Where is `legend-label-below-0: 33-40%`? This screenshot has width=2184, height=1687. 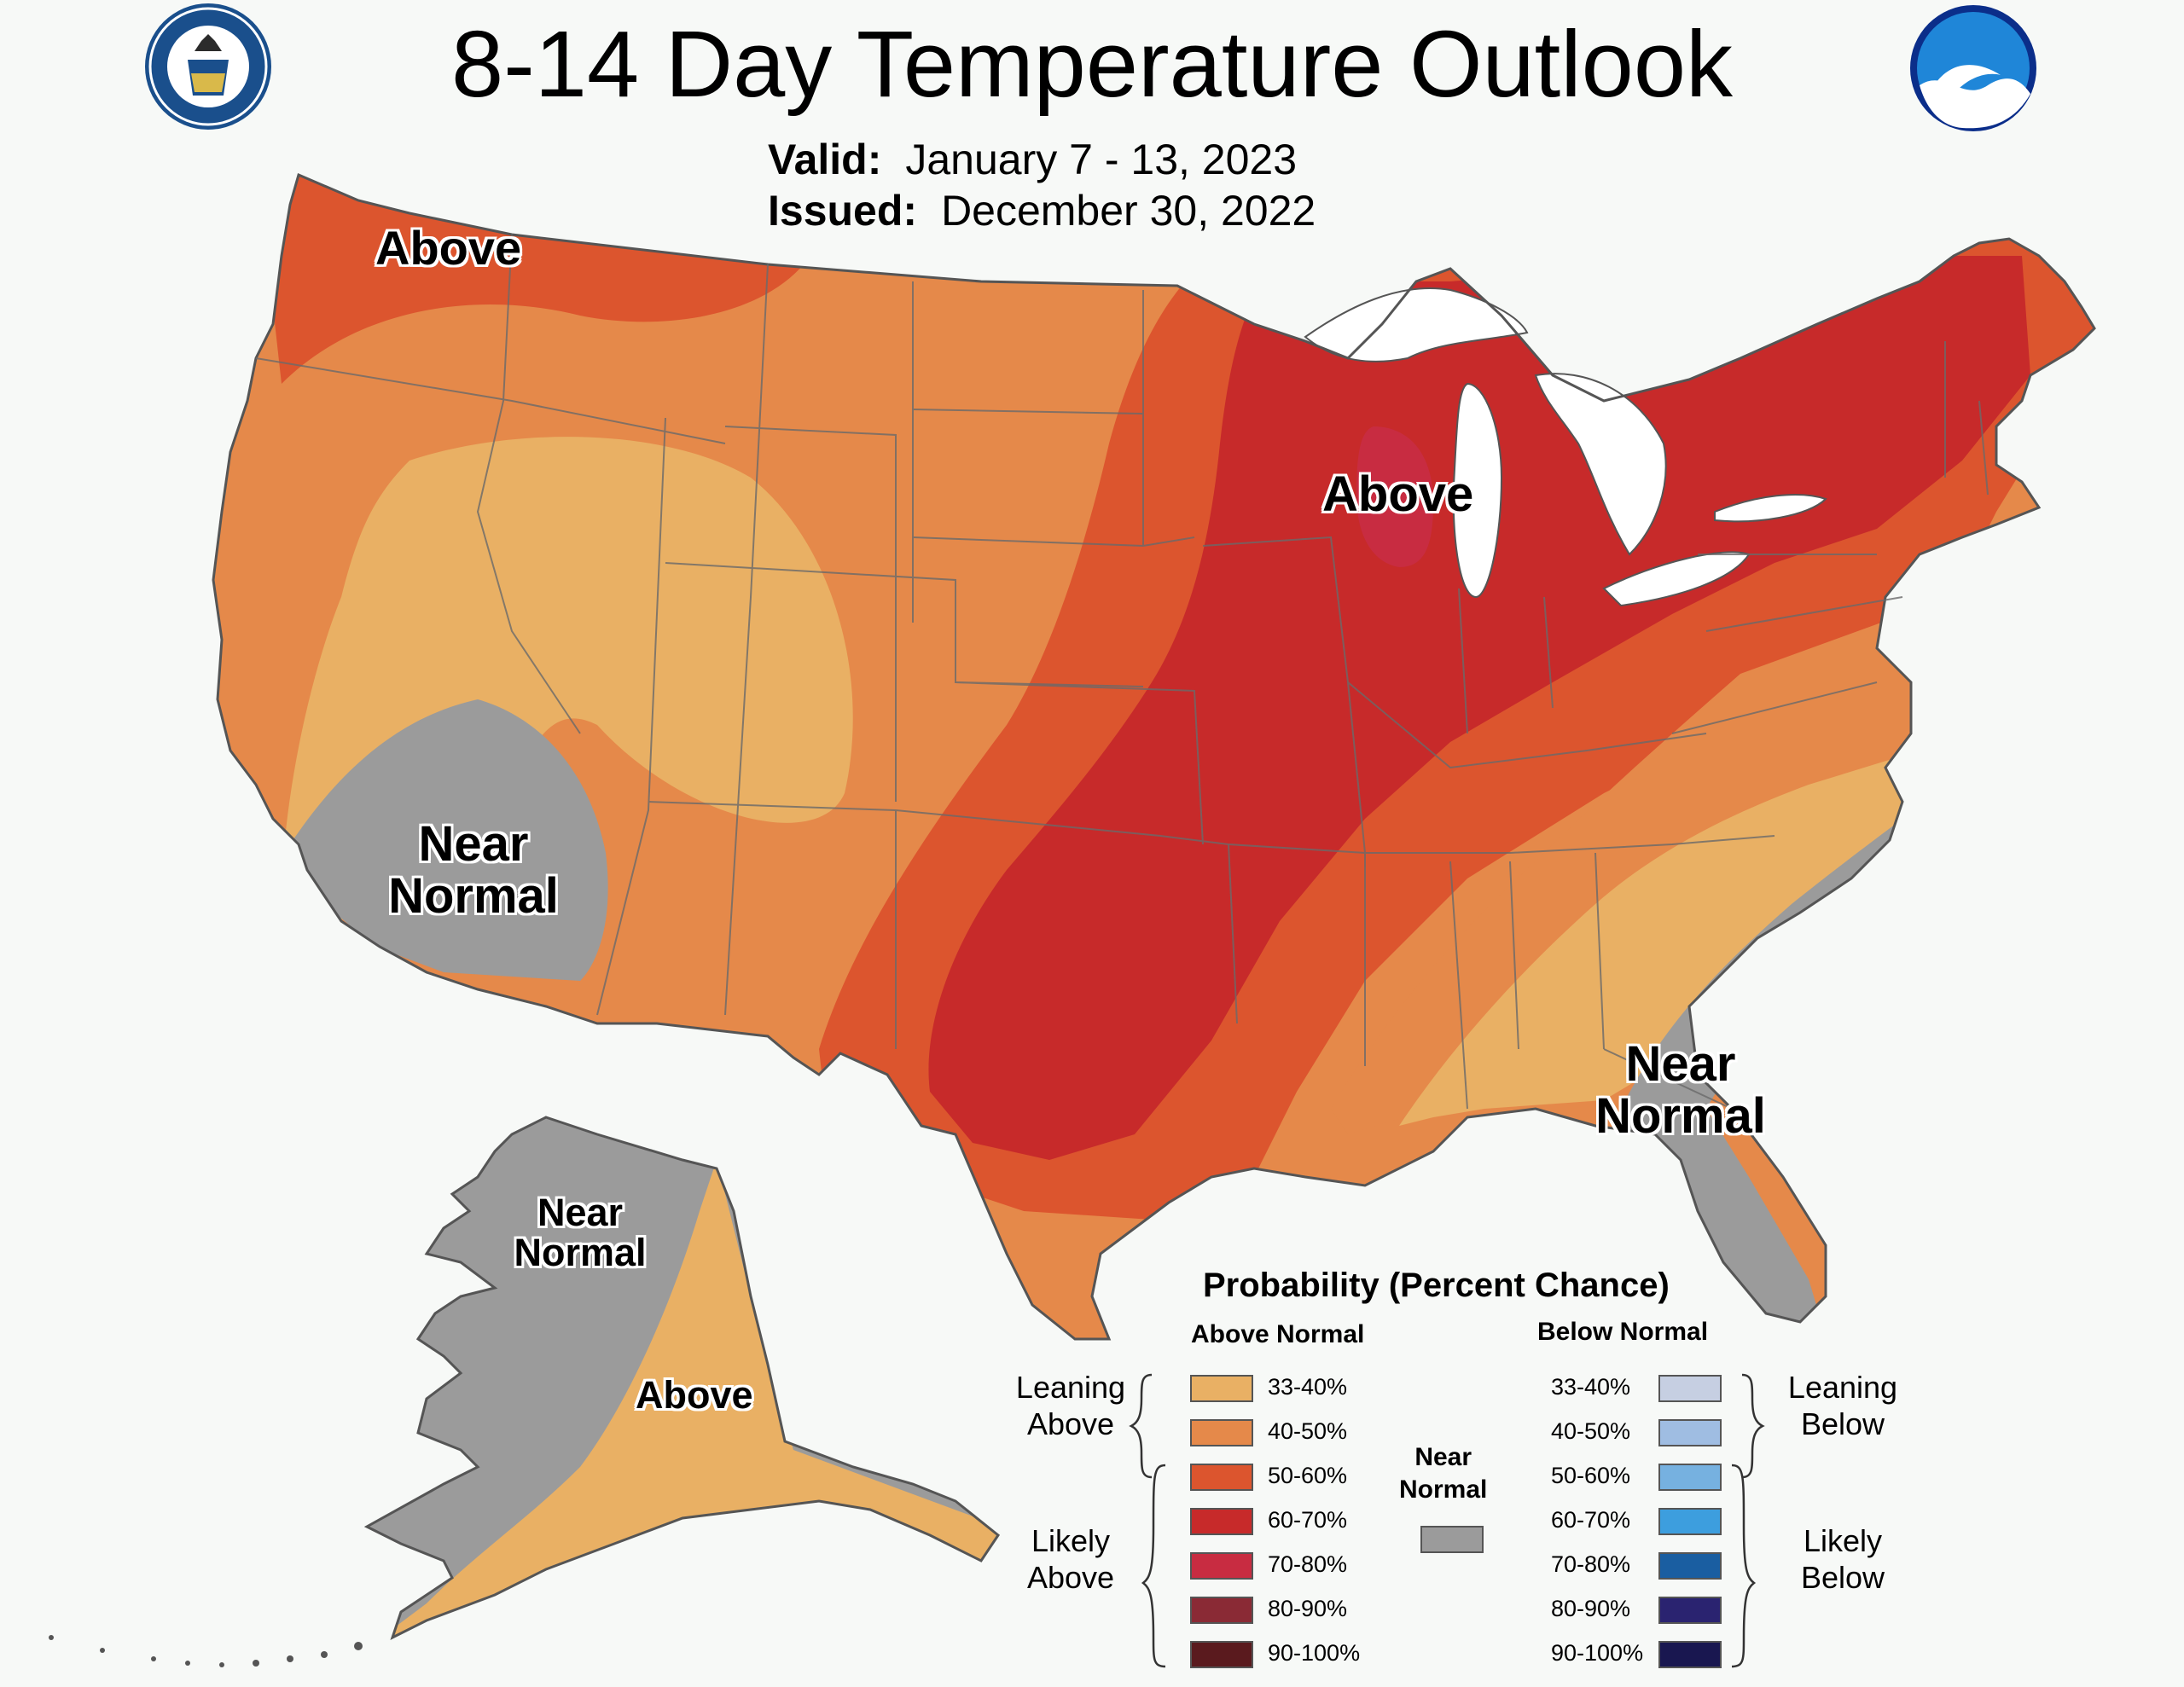
legend-label-below-0: 33-40% is located at coordinates (1591, 1387).